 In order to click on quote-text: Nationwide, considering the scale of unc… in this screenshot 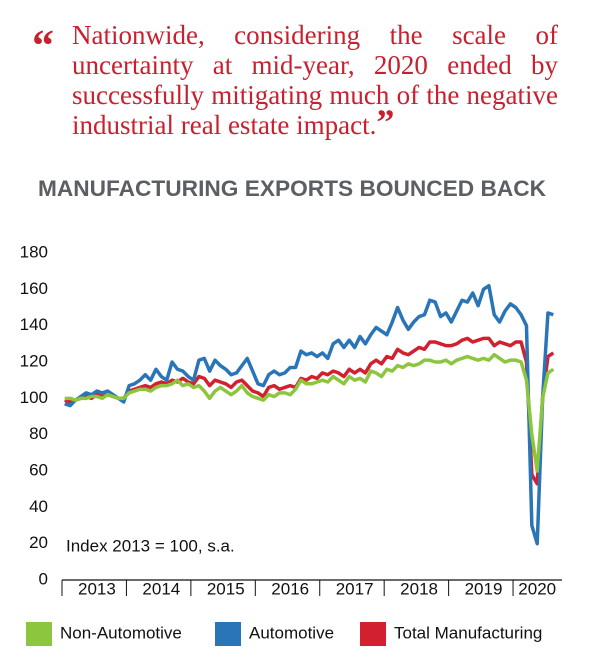, I will do `click(315, 80)`.